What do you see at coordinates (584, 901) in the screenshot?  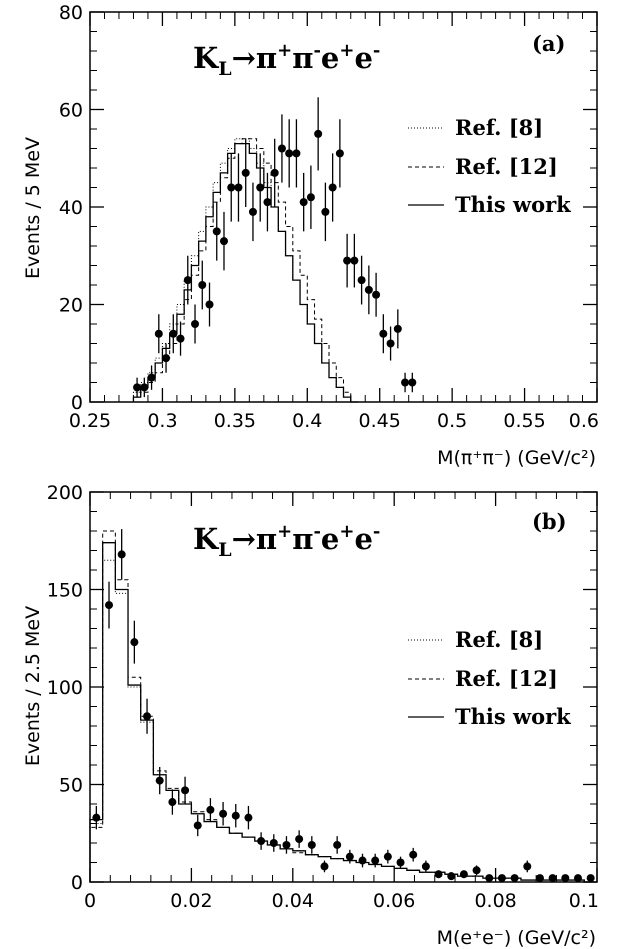 I see `x-tick-label: 0.1` at bounding box center [584, 901].